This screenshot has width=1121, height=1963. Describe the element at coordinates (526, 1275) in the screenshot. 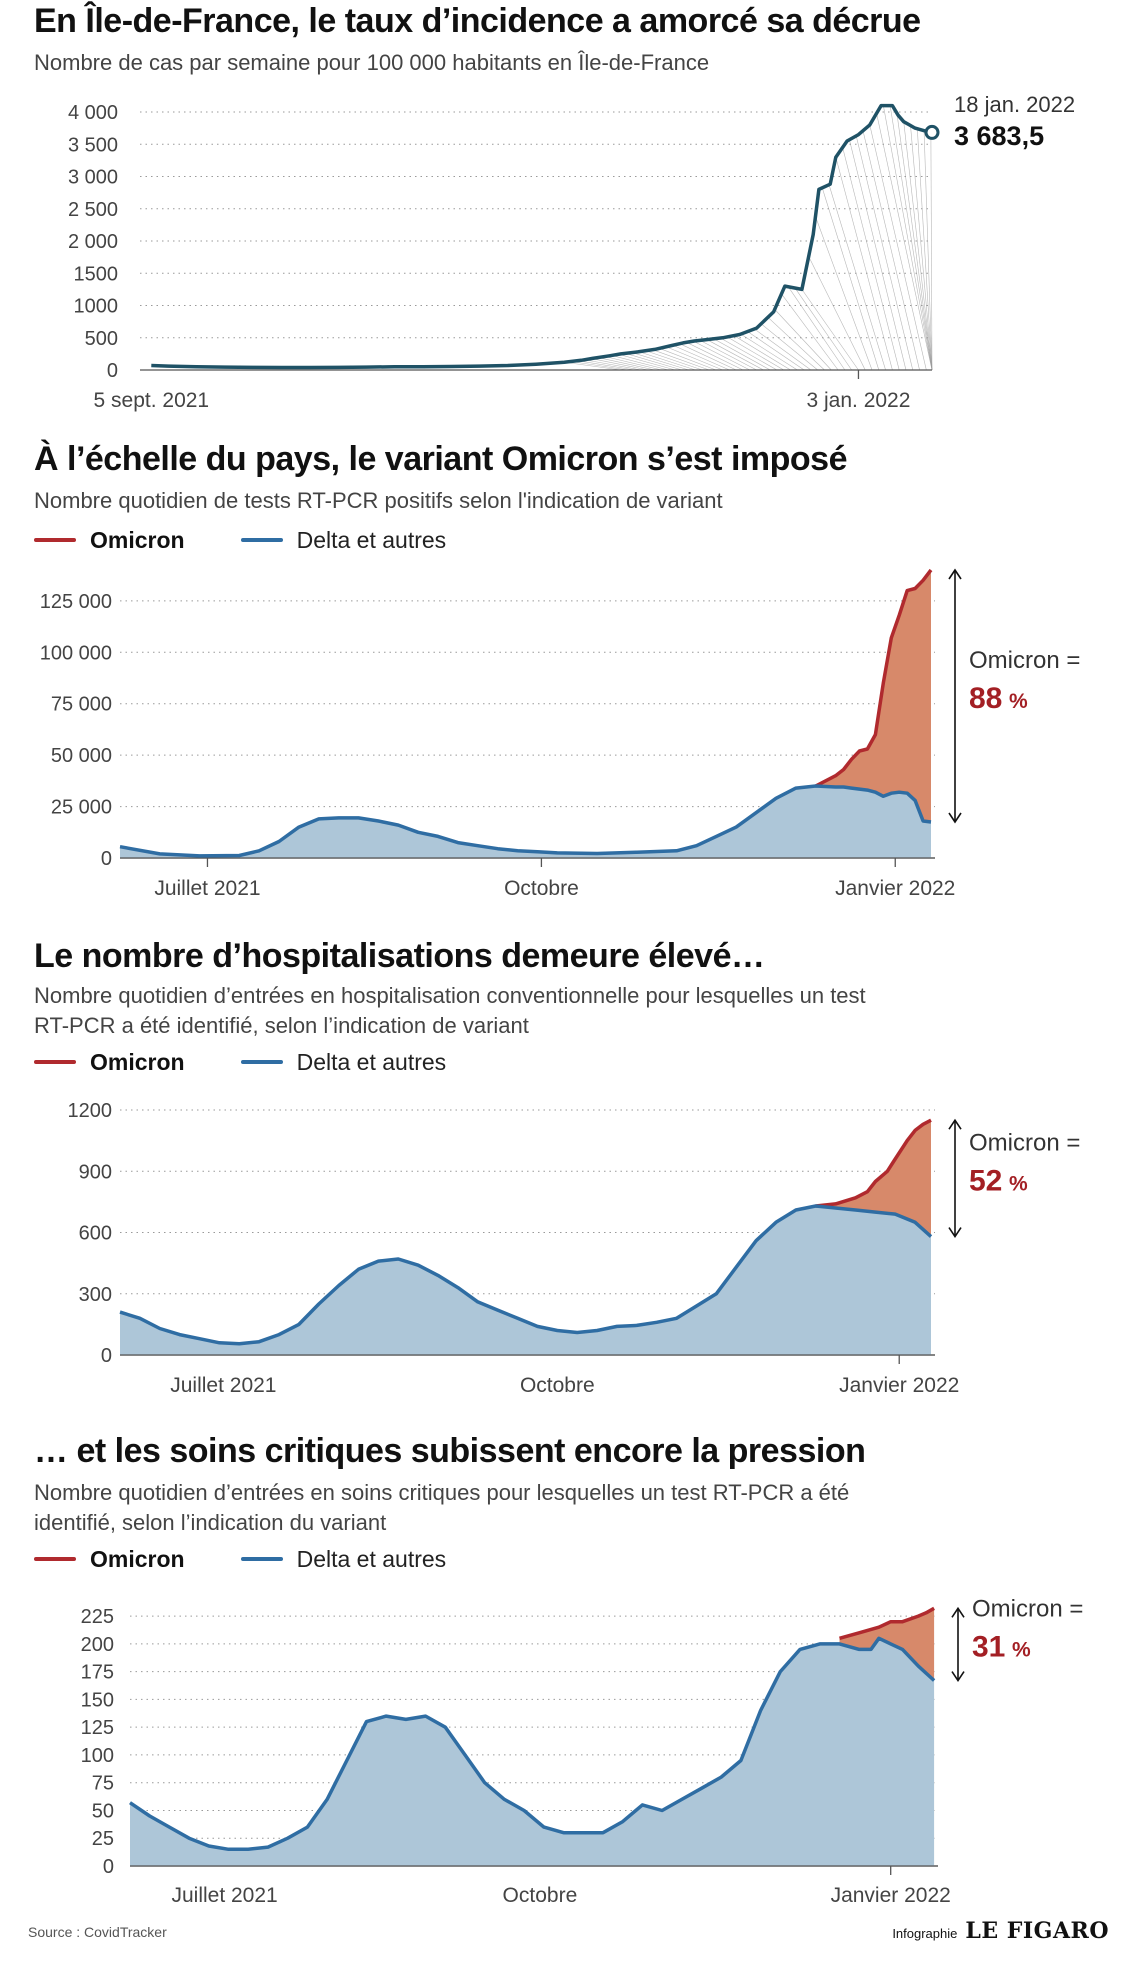

I see `chart3-delta-line` at that location.